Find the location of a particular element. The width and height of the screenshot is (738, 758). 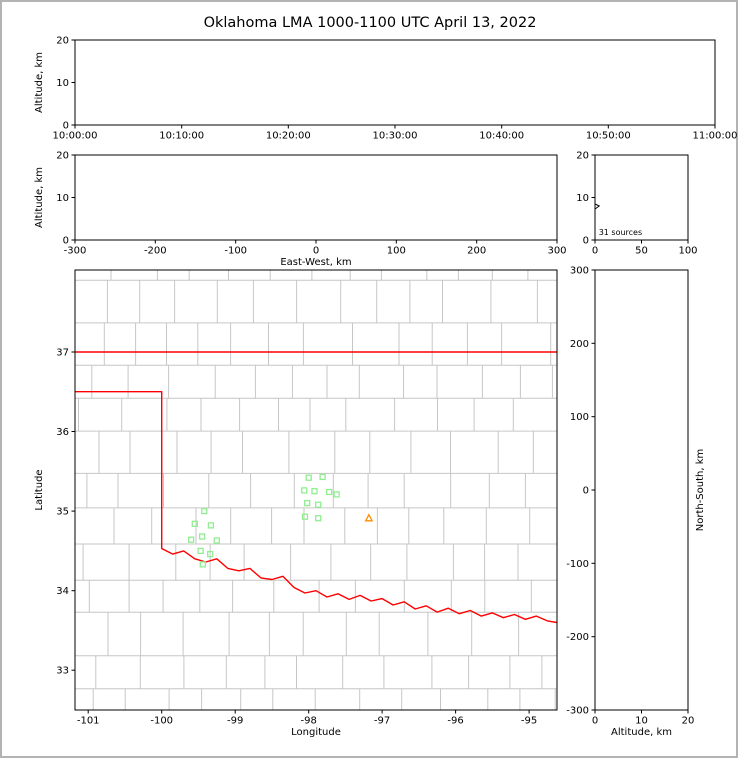

x-tick-label: 200 is located at coordinates (476, 251).